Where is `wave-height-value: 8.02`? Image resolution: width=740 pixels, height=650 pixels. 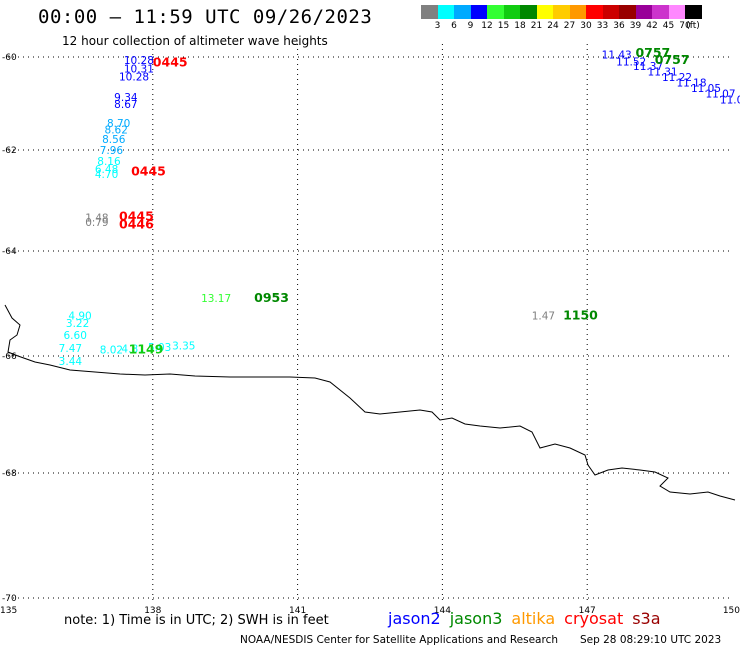
wave-height-value: 8.02 is located at coordinates (111, 350).